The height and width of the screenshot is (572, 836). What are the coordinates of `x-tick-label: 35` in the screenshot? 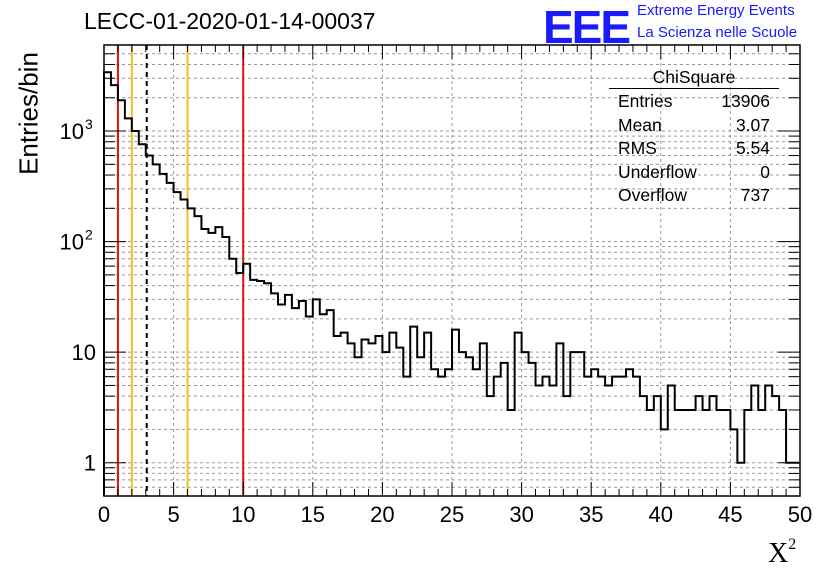 It's located at (591, 514).